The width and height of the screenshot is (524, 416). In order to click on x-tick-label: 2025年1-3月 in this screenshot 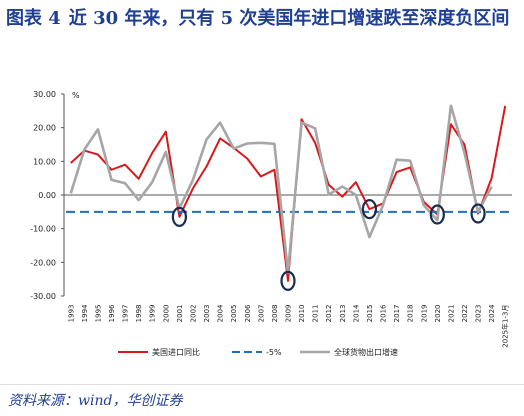, I will do `click(505, 326)`.